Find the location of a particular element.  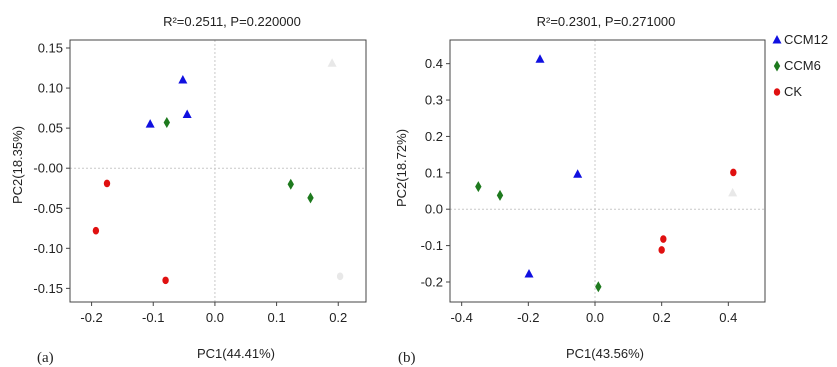

panel-a-y-tick-label: 0.10 is located at coordinates (50, 88).